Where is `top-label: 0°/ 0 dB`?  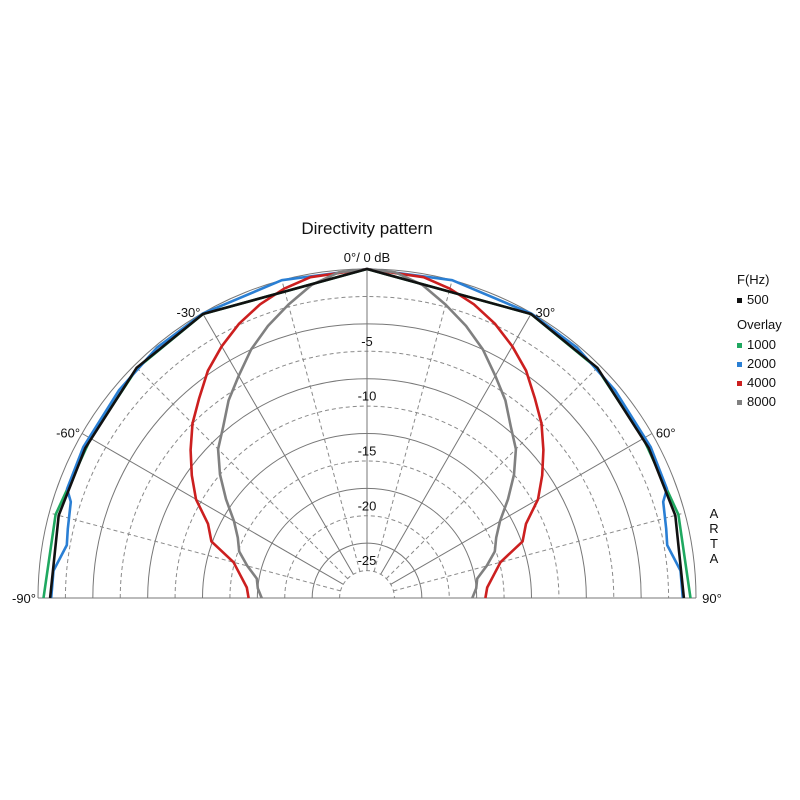 top-label: 0°/ 0 dB is located at coordinates (367, 257).